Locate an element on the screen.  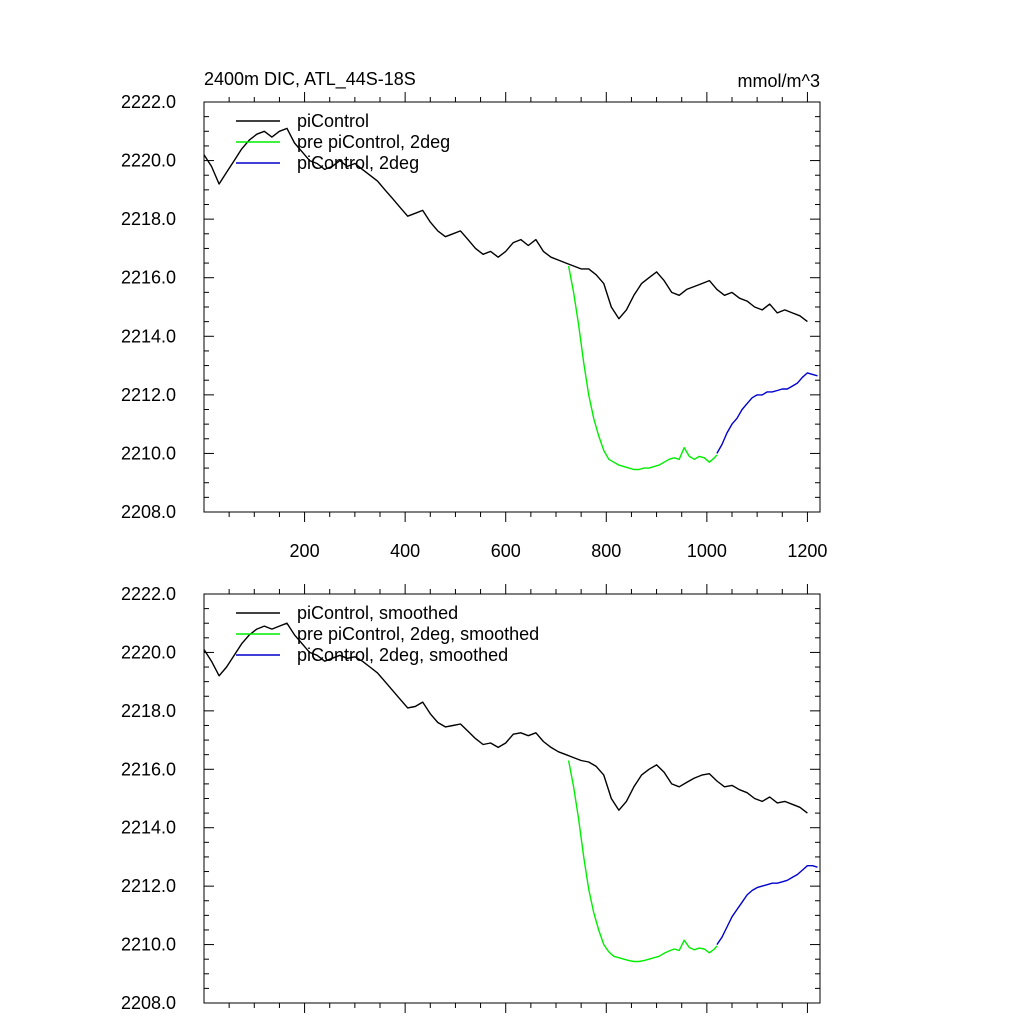
legend-label: piControl, smoothed is located at coordinates (377, 613).